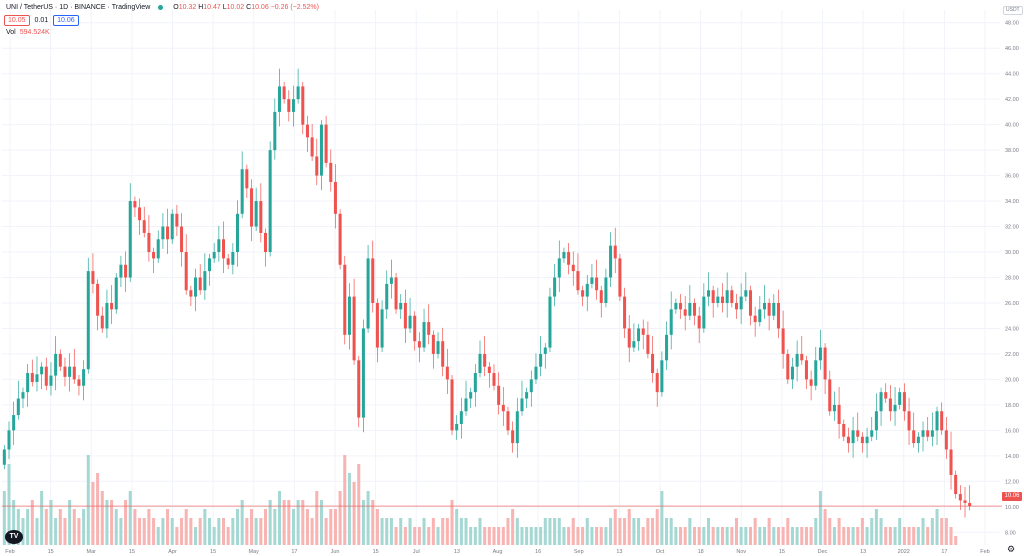 The height and width of the screenshot is (556, 1024). I want to click on y-tick-label: 32.00, so click(1012, 228).